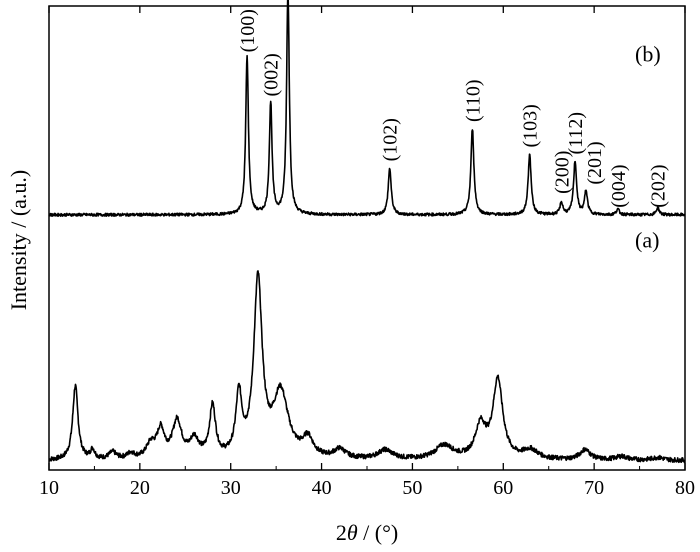  Describe the element at coordinates (49, 488) in the screenshot. I see `x-tick-label: 10` at that location.